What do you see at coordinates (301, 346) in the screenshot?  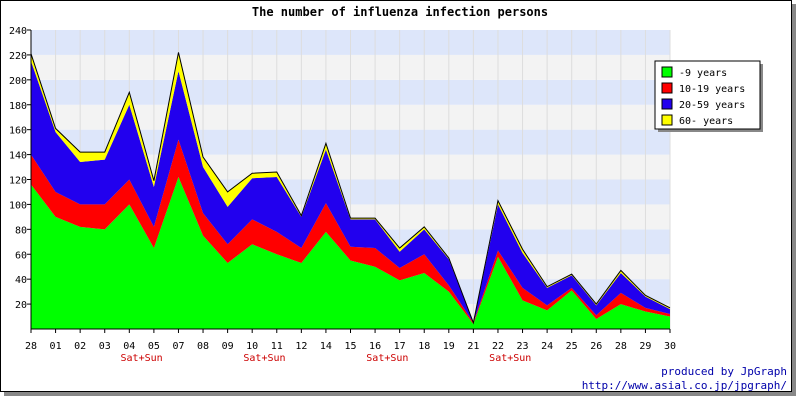 I see `x-tick-label: 12` at bounding box center [301, 346].